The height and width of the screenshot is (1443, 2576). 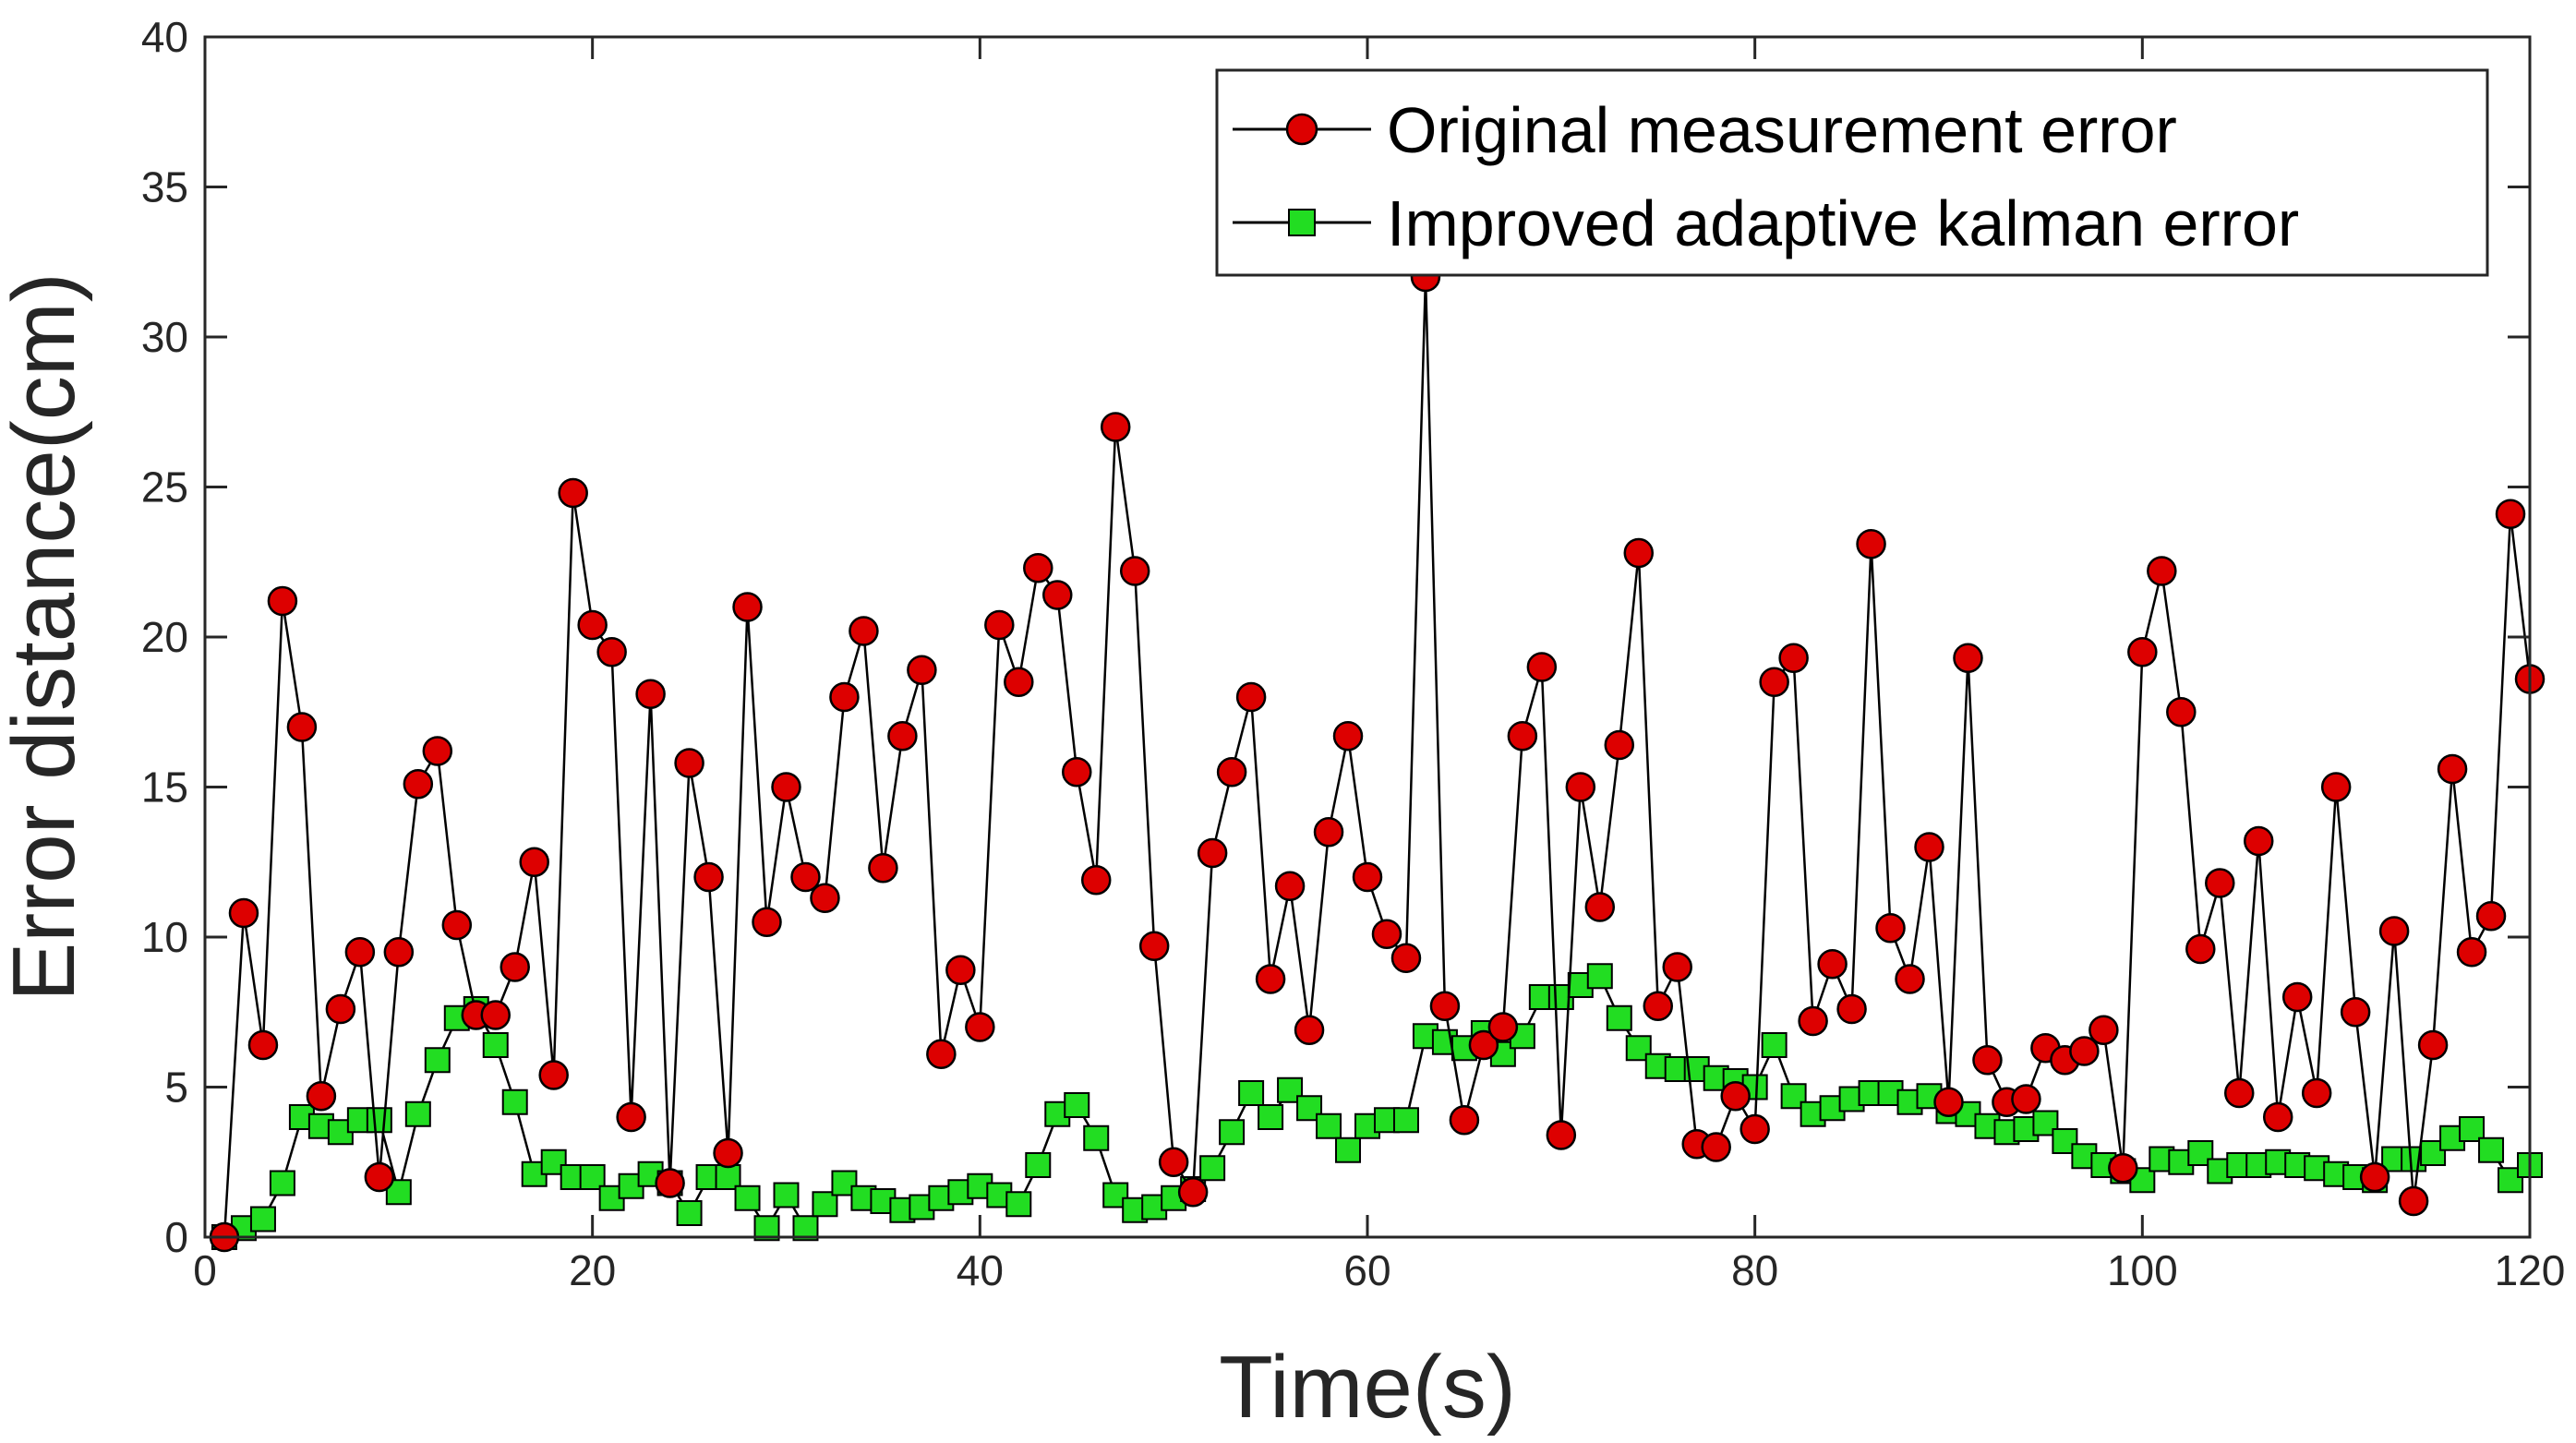 I want to click on legend-entry-original: Original measurement error, so click(x=1705, y=130).